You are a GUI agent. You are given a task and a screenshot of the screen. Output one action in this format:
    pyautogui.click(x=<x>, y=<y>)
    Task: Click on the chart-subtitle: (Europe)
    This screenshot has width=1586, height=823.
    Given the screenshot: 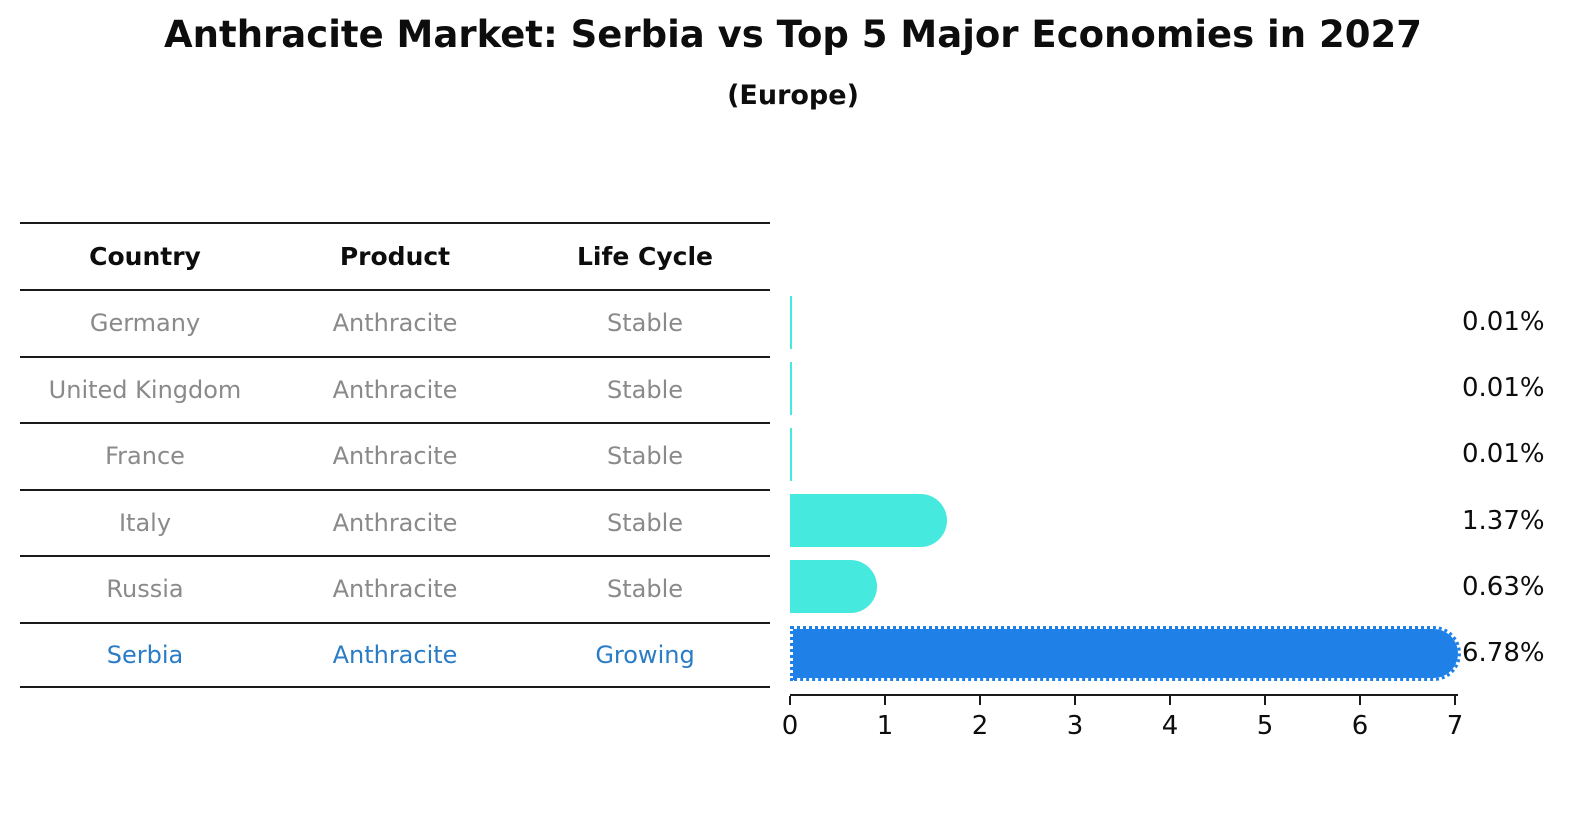 What is the action you would take?
    pyautogui.click(x=793, y=95)
    